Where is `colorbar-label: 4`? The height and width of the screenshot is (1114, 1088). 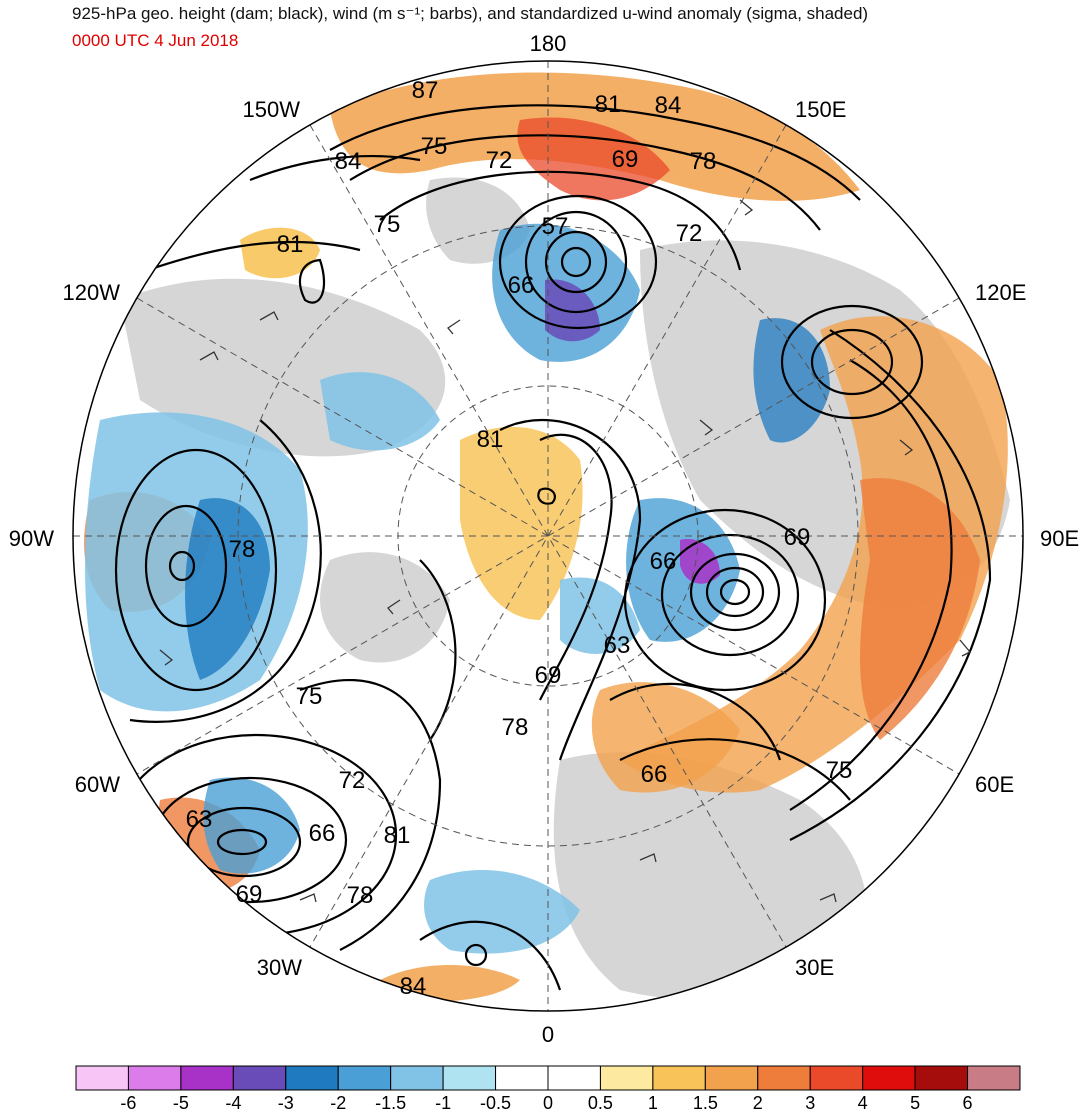 colorbar-label: 4 is located at coordinates (862, 1103).